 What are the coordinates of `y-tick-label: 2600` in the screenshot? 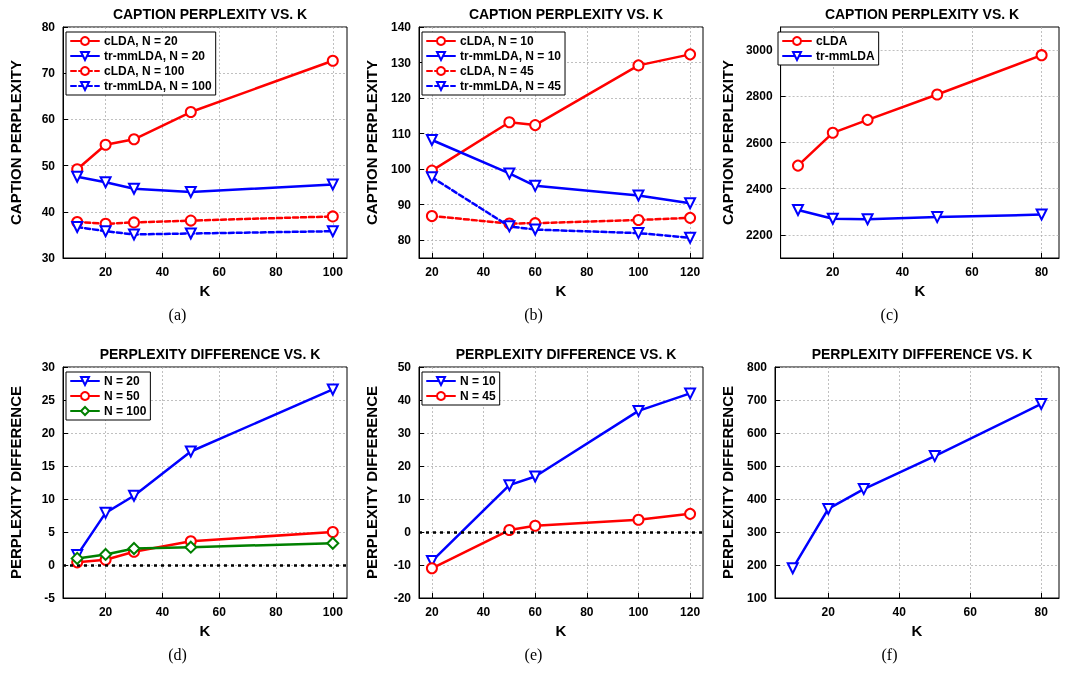 It's located at (759, 142).